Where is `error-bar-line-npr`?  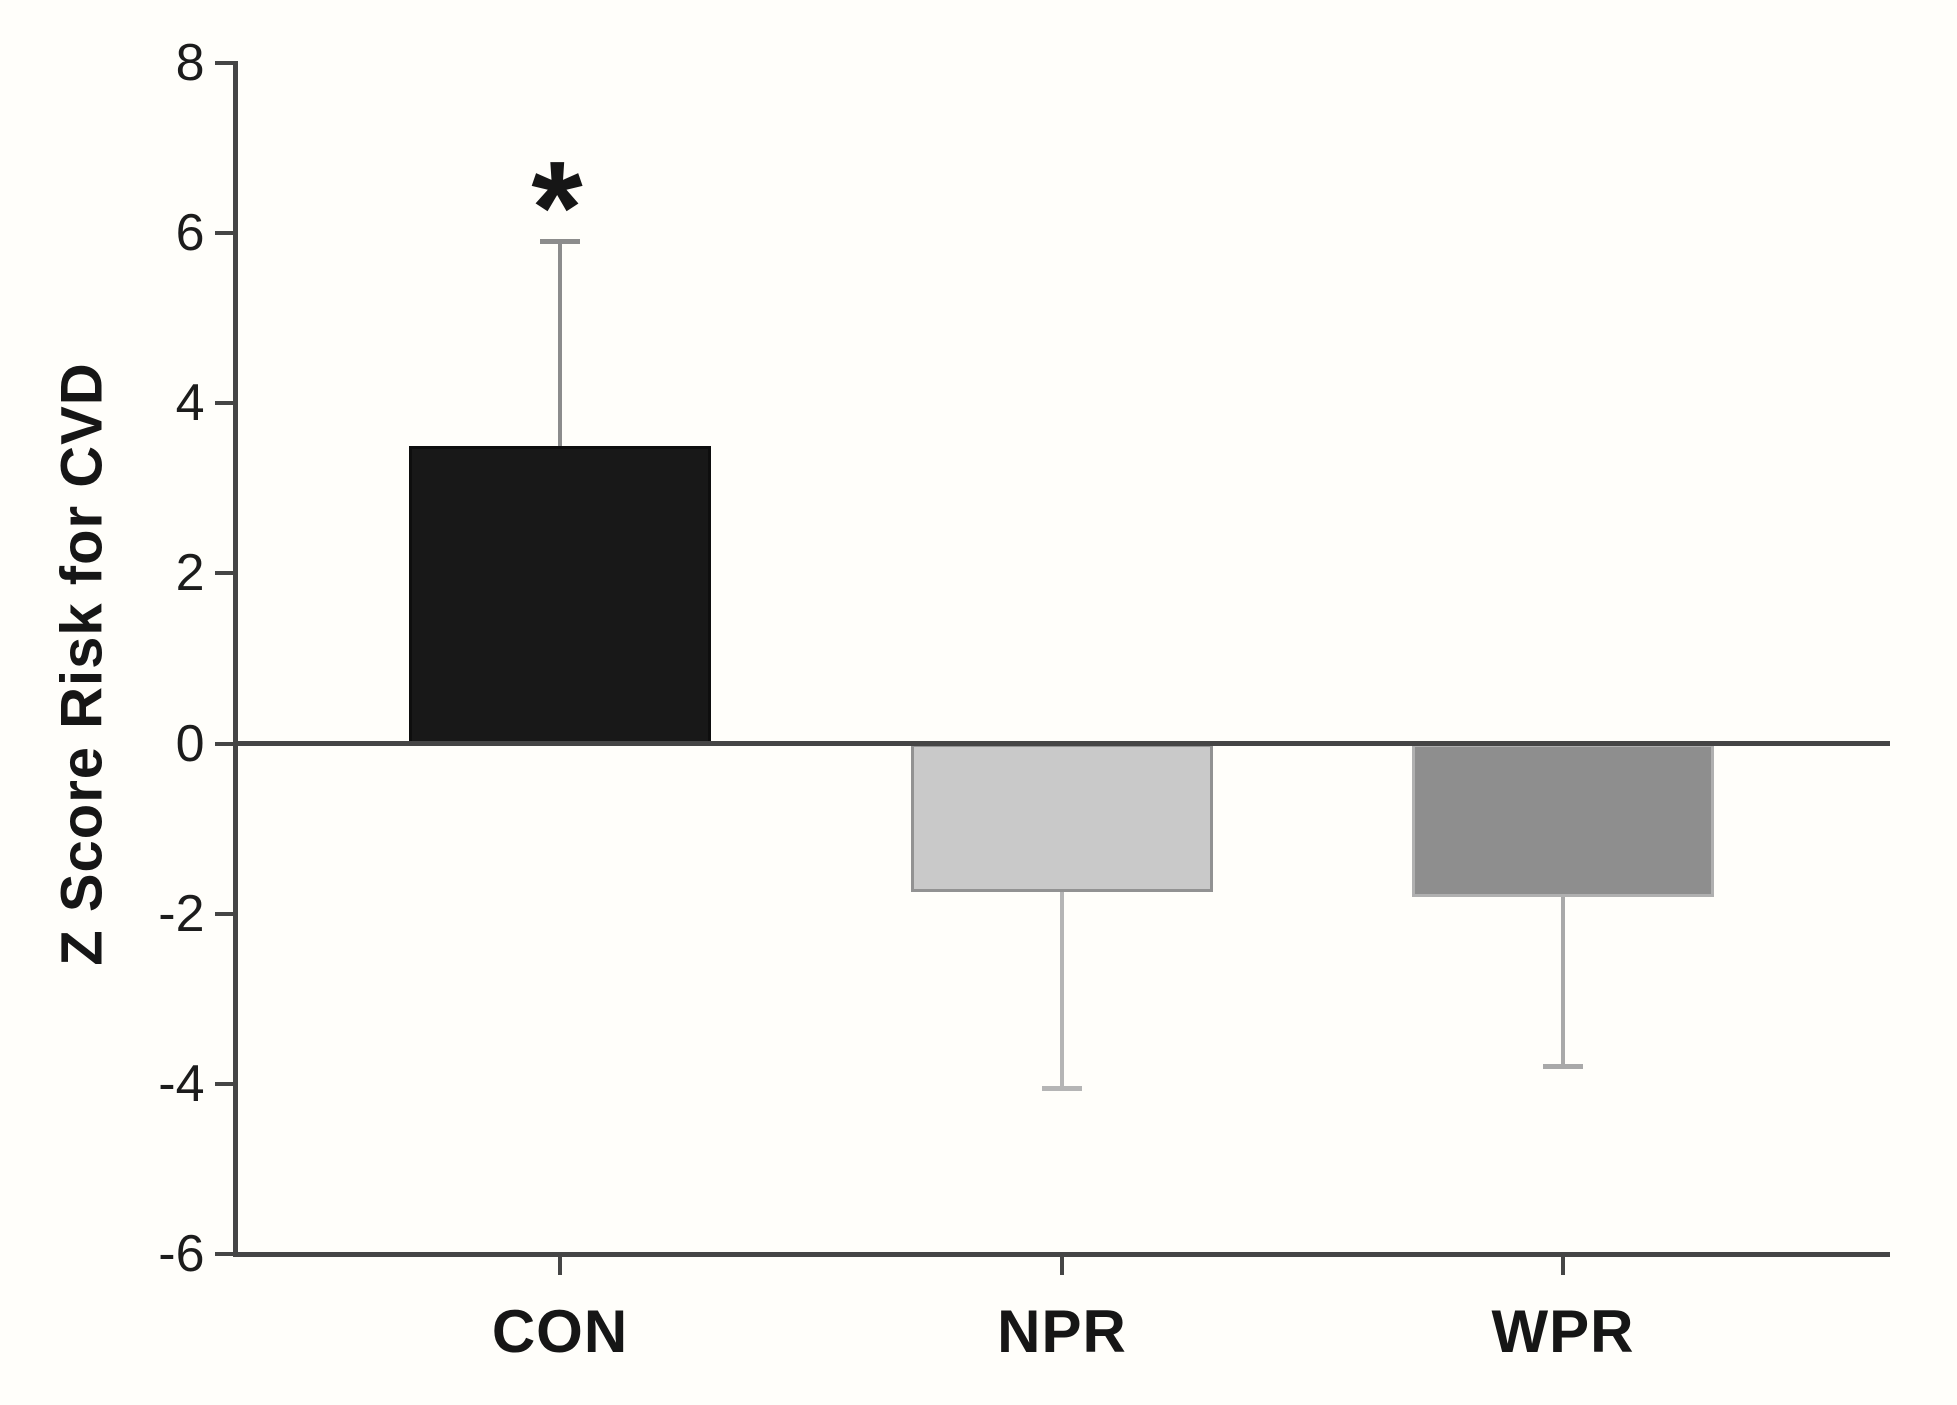 error-bar-line-npr is located at coordinates (1062, 990).